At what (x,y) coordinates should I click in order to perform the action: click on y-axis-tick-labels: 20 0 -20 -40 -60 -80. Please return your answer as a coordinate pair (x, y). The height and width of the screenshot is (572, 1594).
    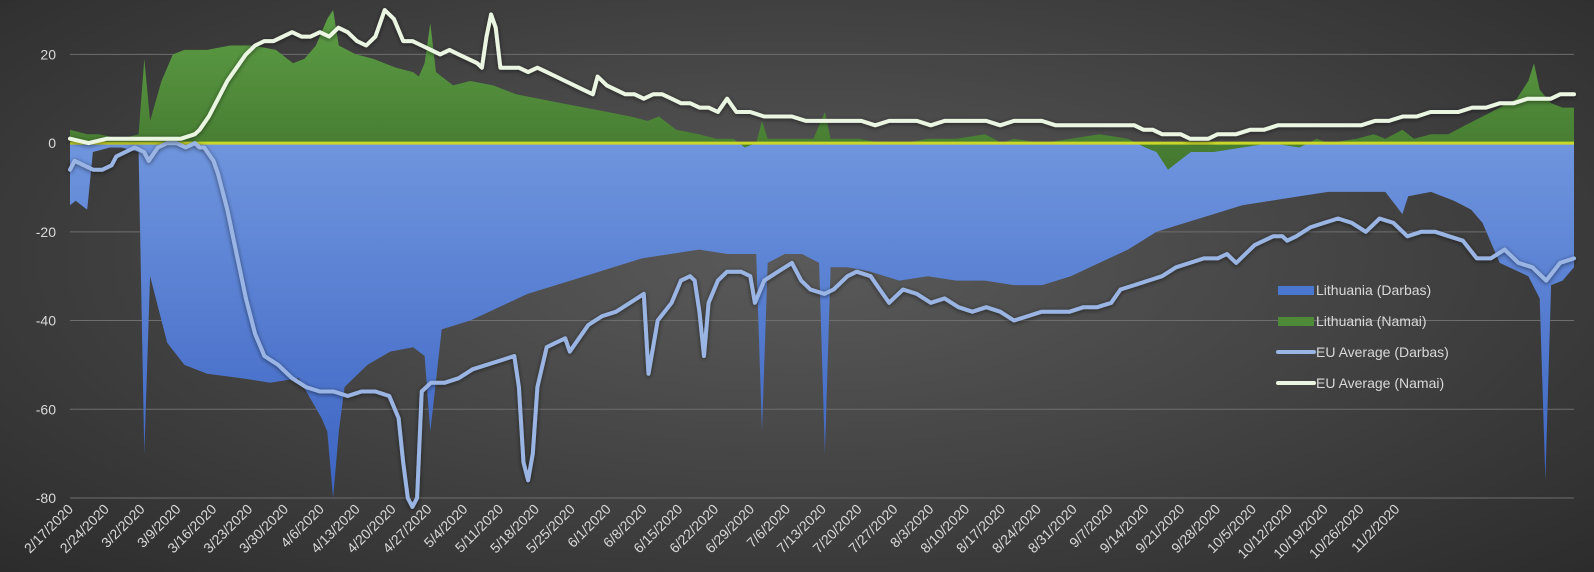
    Looking at the image, I should click on (46, 276).